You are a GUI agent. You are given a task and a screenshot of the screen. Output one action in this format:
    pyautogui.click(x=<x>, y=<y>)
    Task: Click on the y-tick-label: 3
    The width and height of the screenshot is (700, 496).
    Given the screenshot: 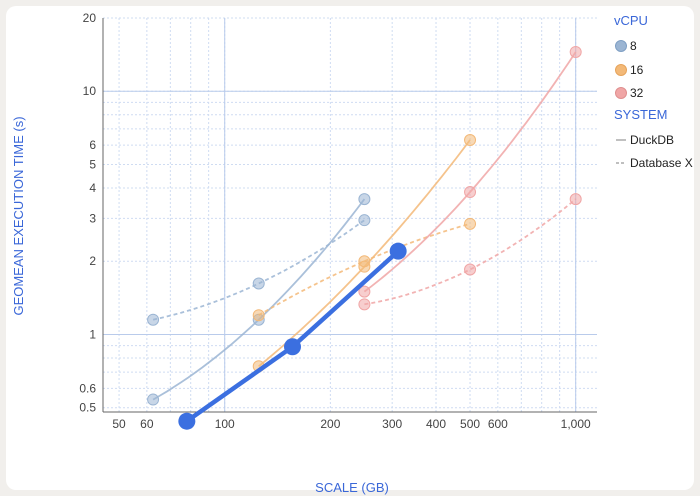 What is the action you would take?
    pyautogui.click(x=92, y=218)
    